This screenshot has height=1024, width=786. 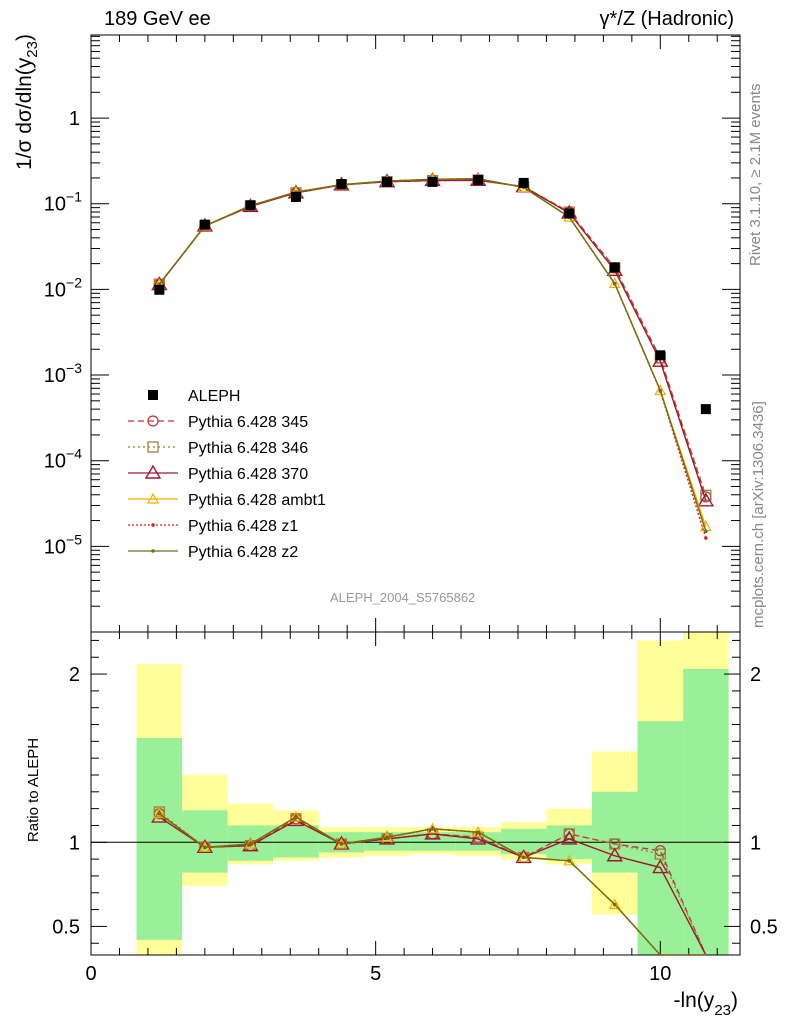 I want to click on header-left-label: 189 GeV ee, so click(x=157, y=19).